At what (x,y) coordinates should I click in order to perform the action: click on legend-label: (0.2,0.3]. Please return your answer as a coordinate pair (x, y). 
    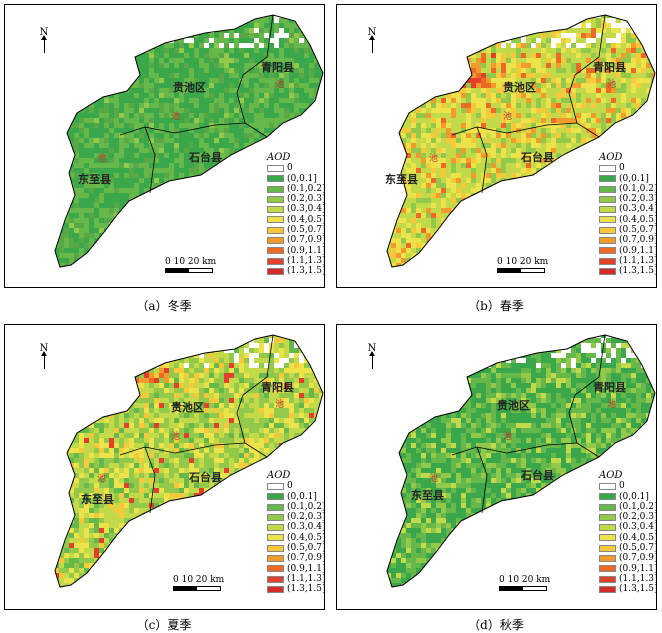
    Looking at the image, I should click on (638, 199).